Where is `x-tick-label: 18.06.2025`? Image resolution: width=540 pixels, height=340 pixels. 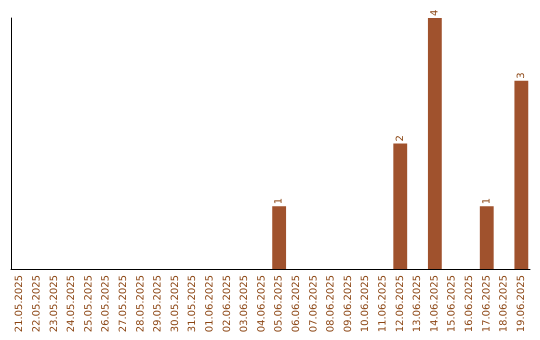
x-tick-label: 18.06.2025 is located at coordinates (504, 303).